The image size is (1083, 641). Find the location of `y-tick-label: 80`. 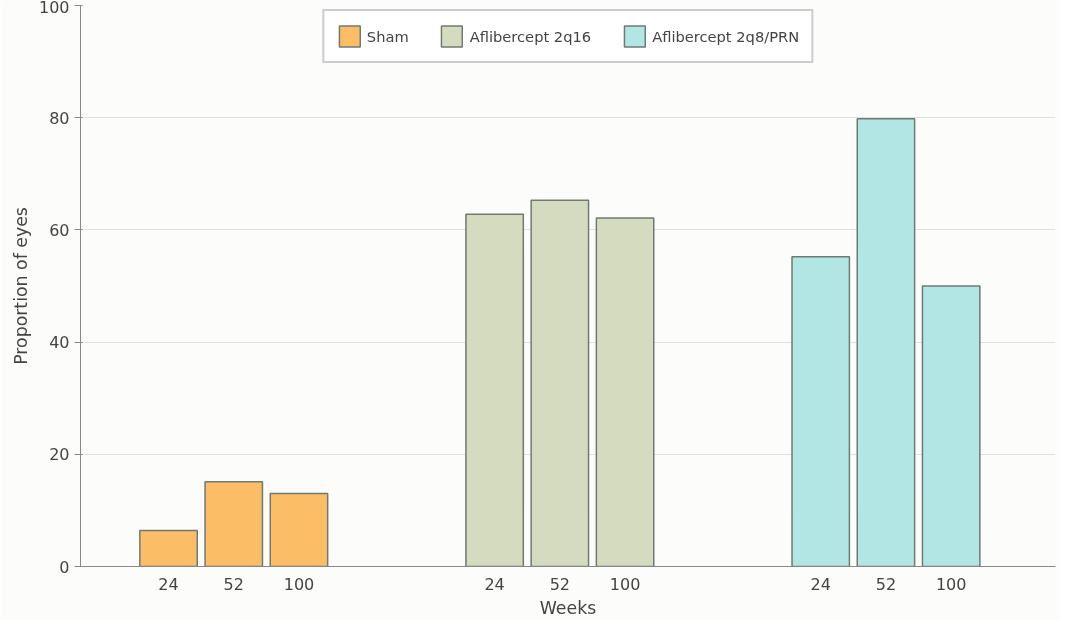

y-tick-label: 80 is located at coordinates (59, 118).